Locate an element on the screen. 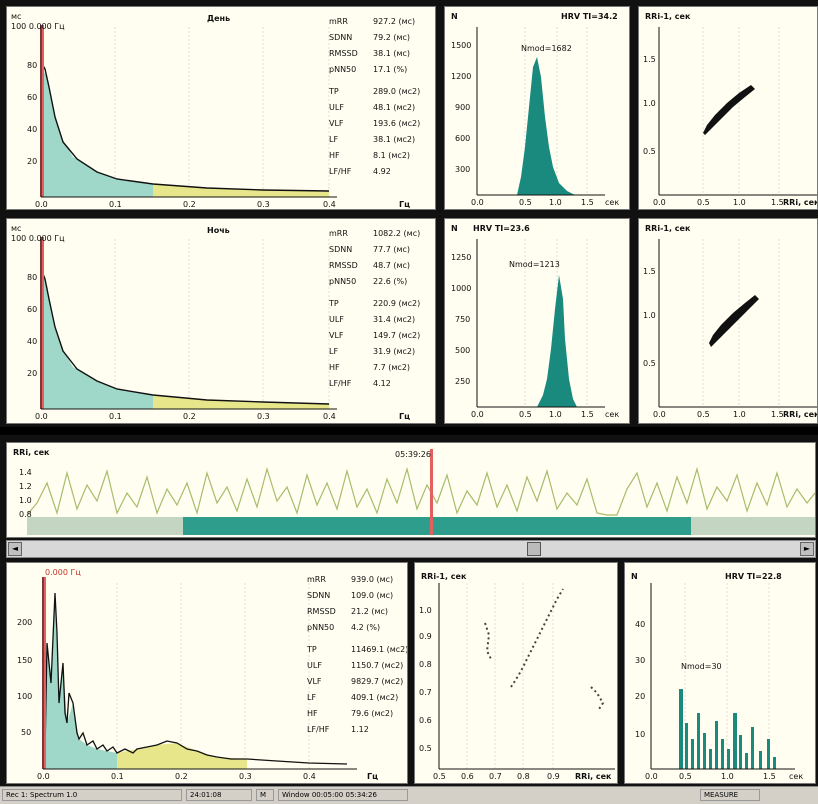  stat-row: LF 38.1 (мс2) is located at coordinates (381, 139).